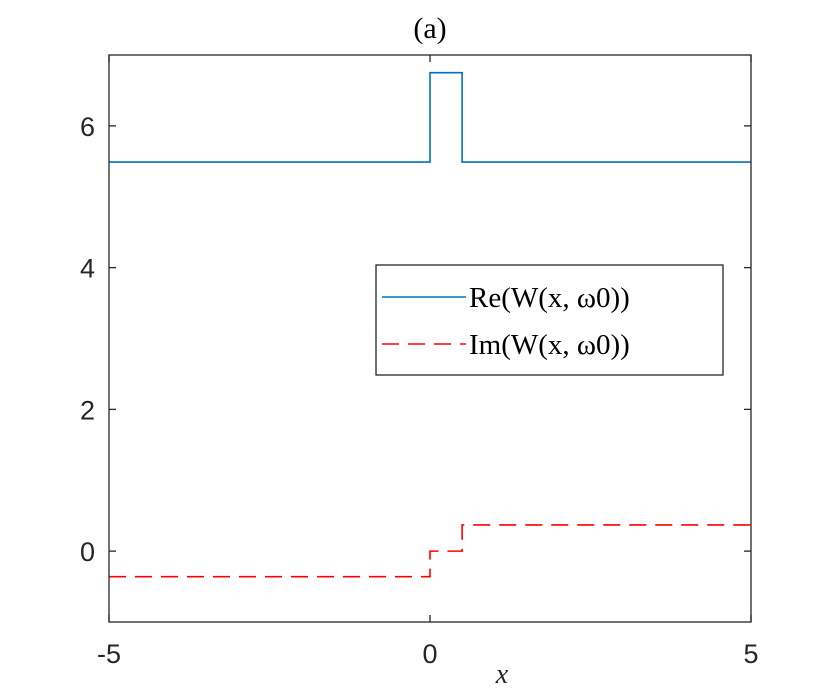 The width and height of the screenshot is (830, 698). I want to click on y-tick-label: 2, so click(87, 410).